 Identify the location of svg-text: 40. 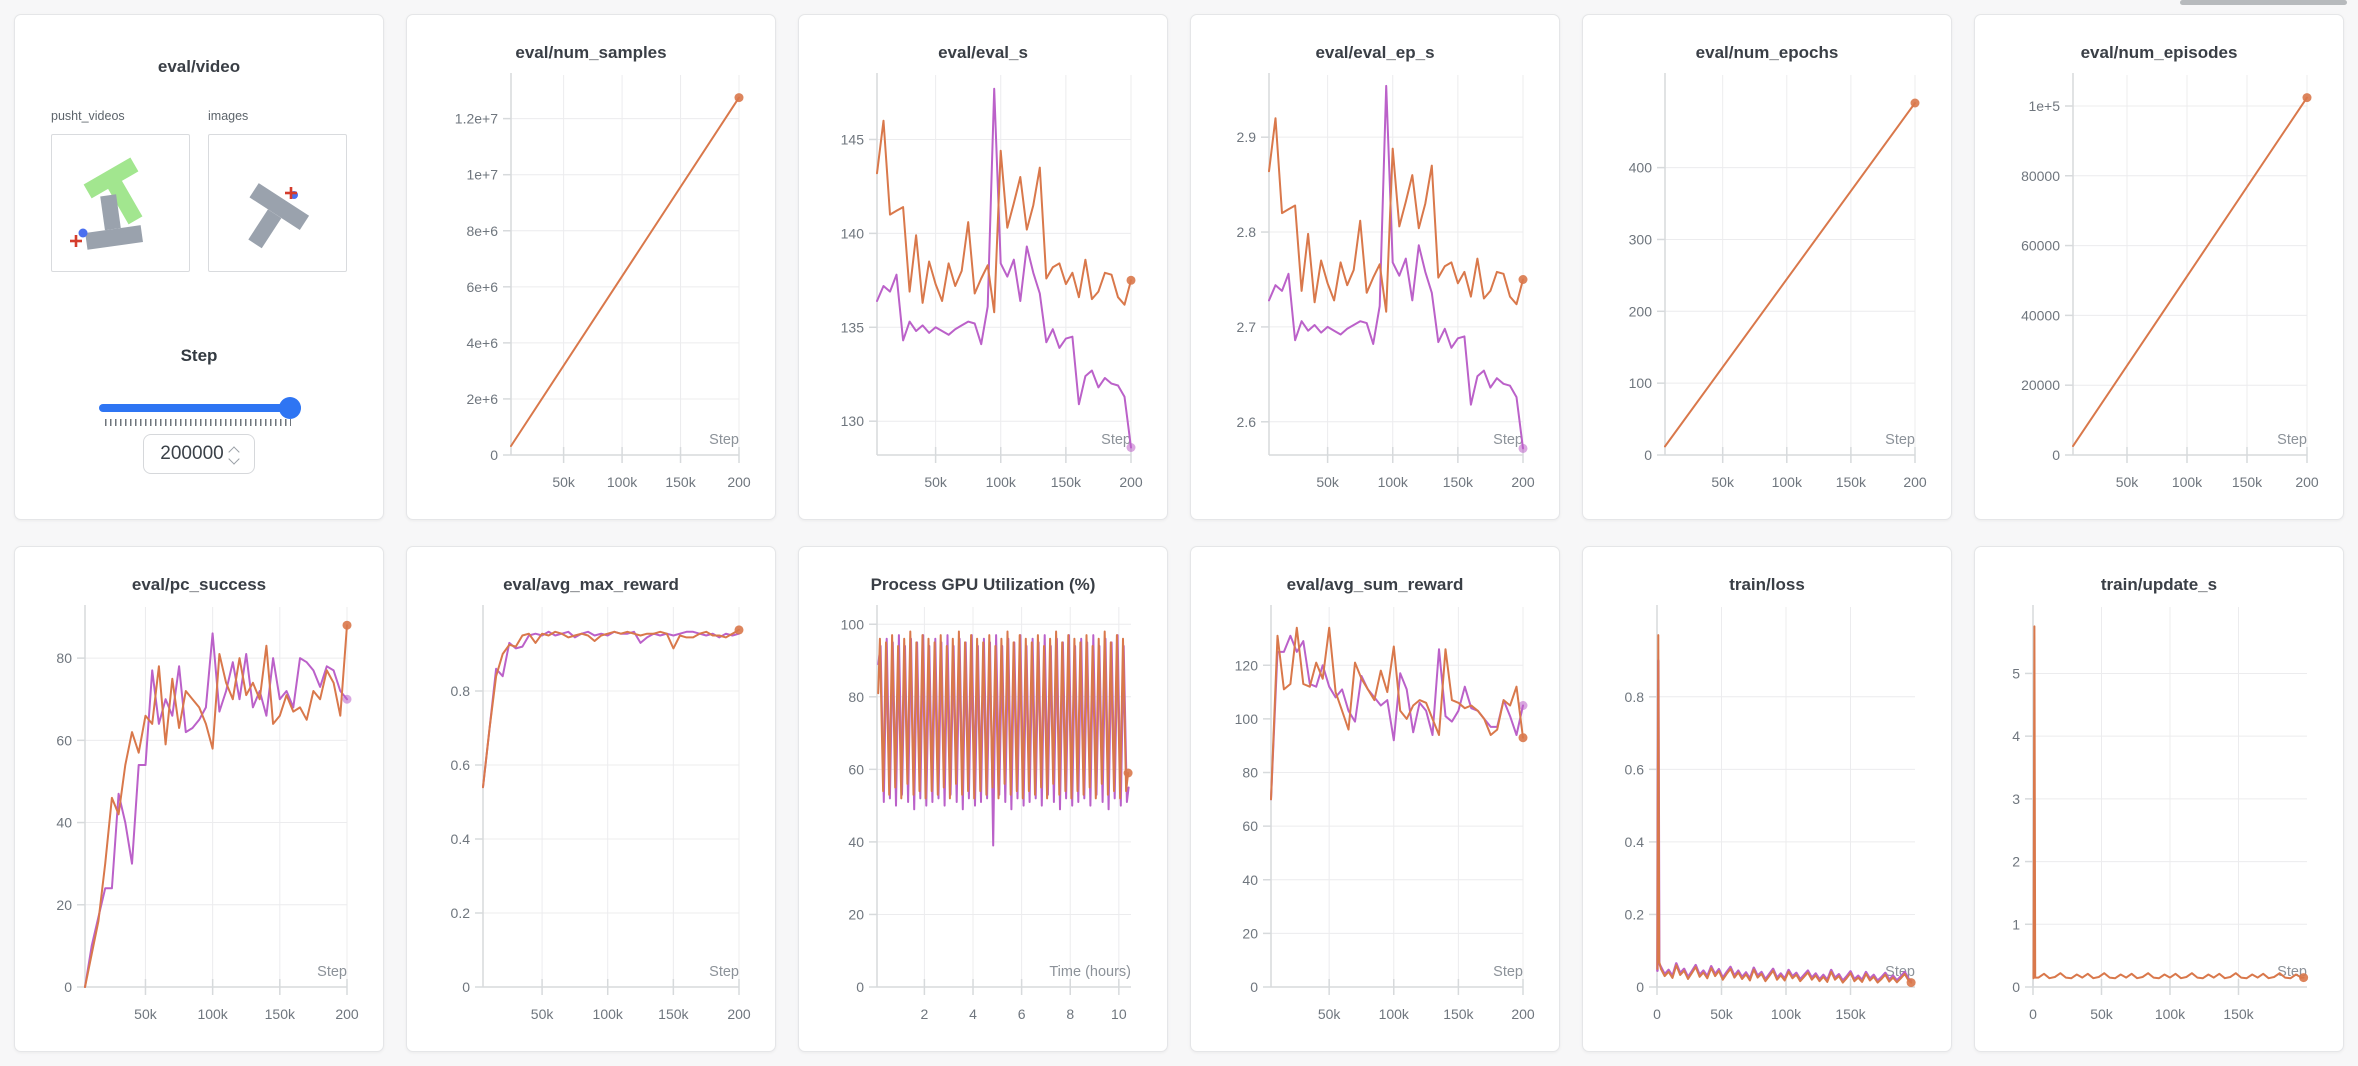
(64, 823).